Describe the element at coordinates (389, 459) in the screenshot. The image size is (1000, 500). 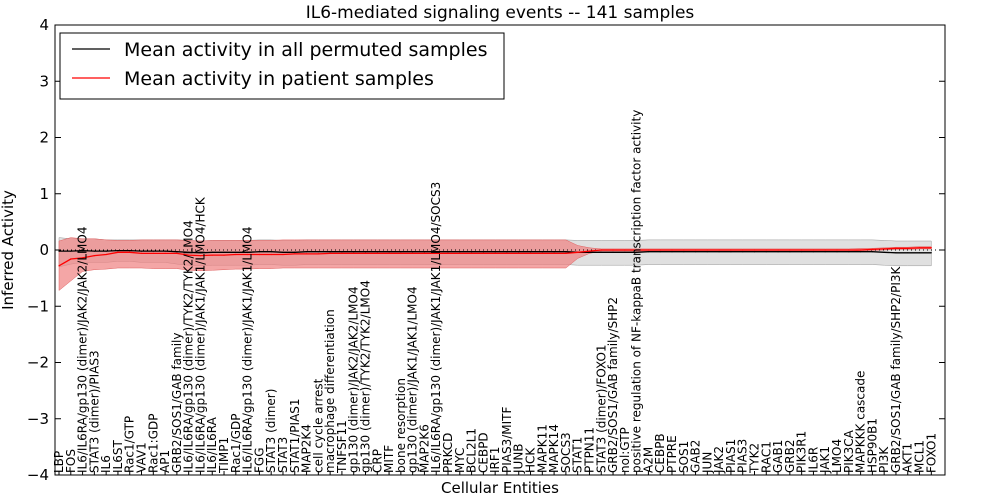
I see `x-tick-label: MITF` at that location.